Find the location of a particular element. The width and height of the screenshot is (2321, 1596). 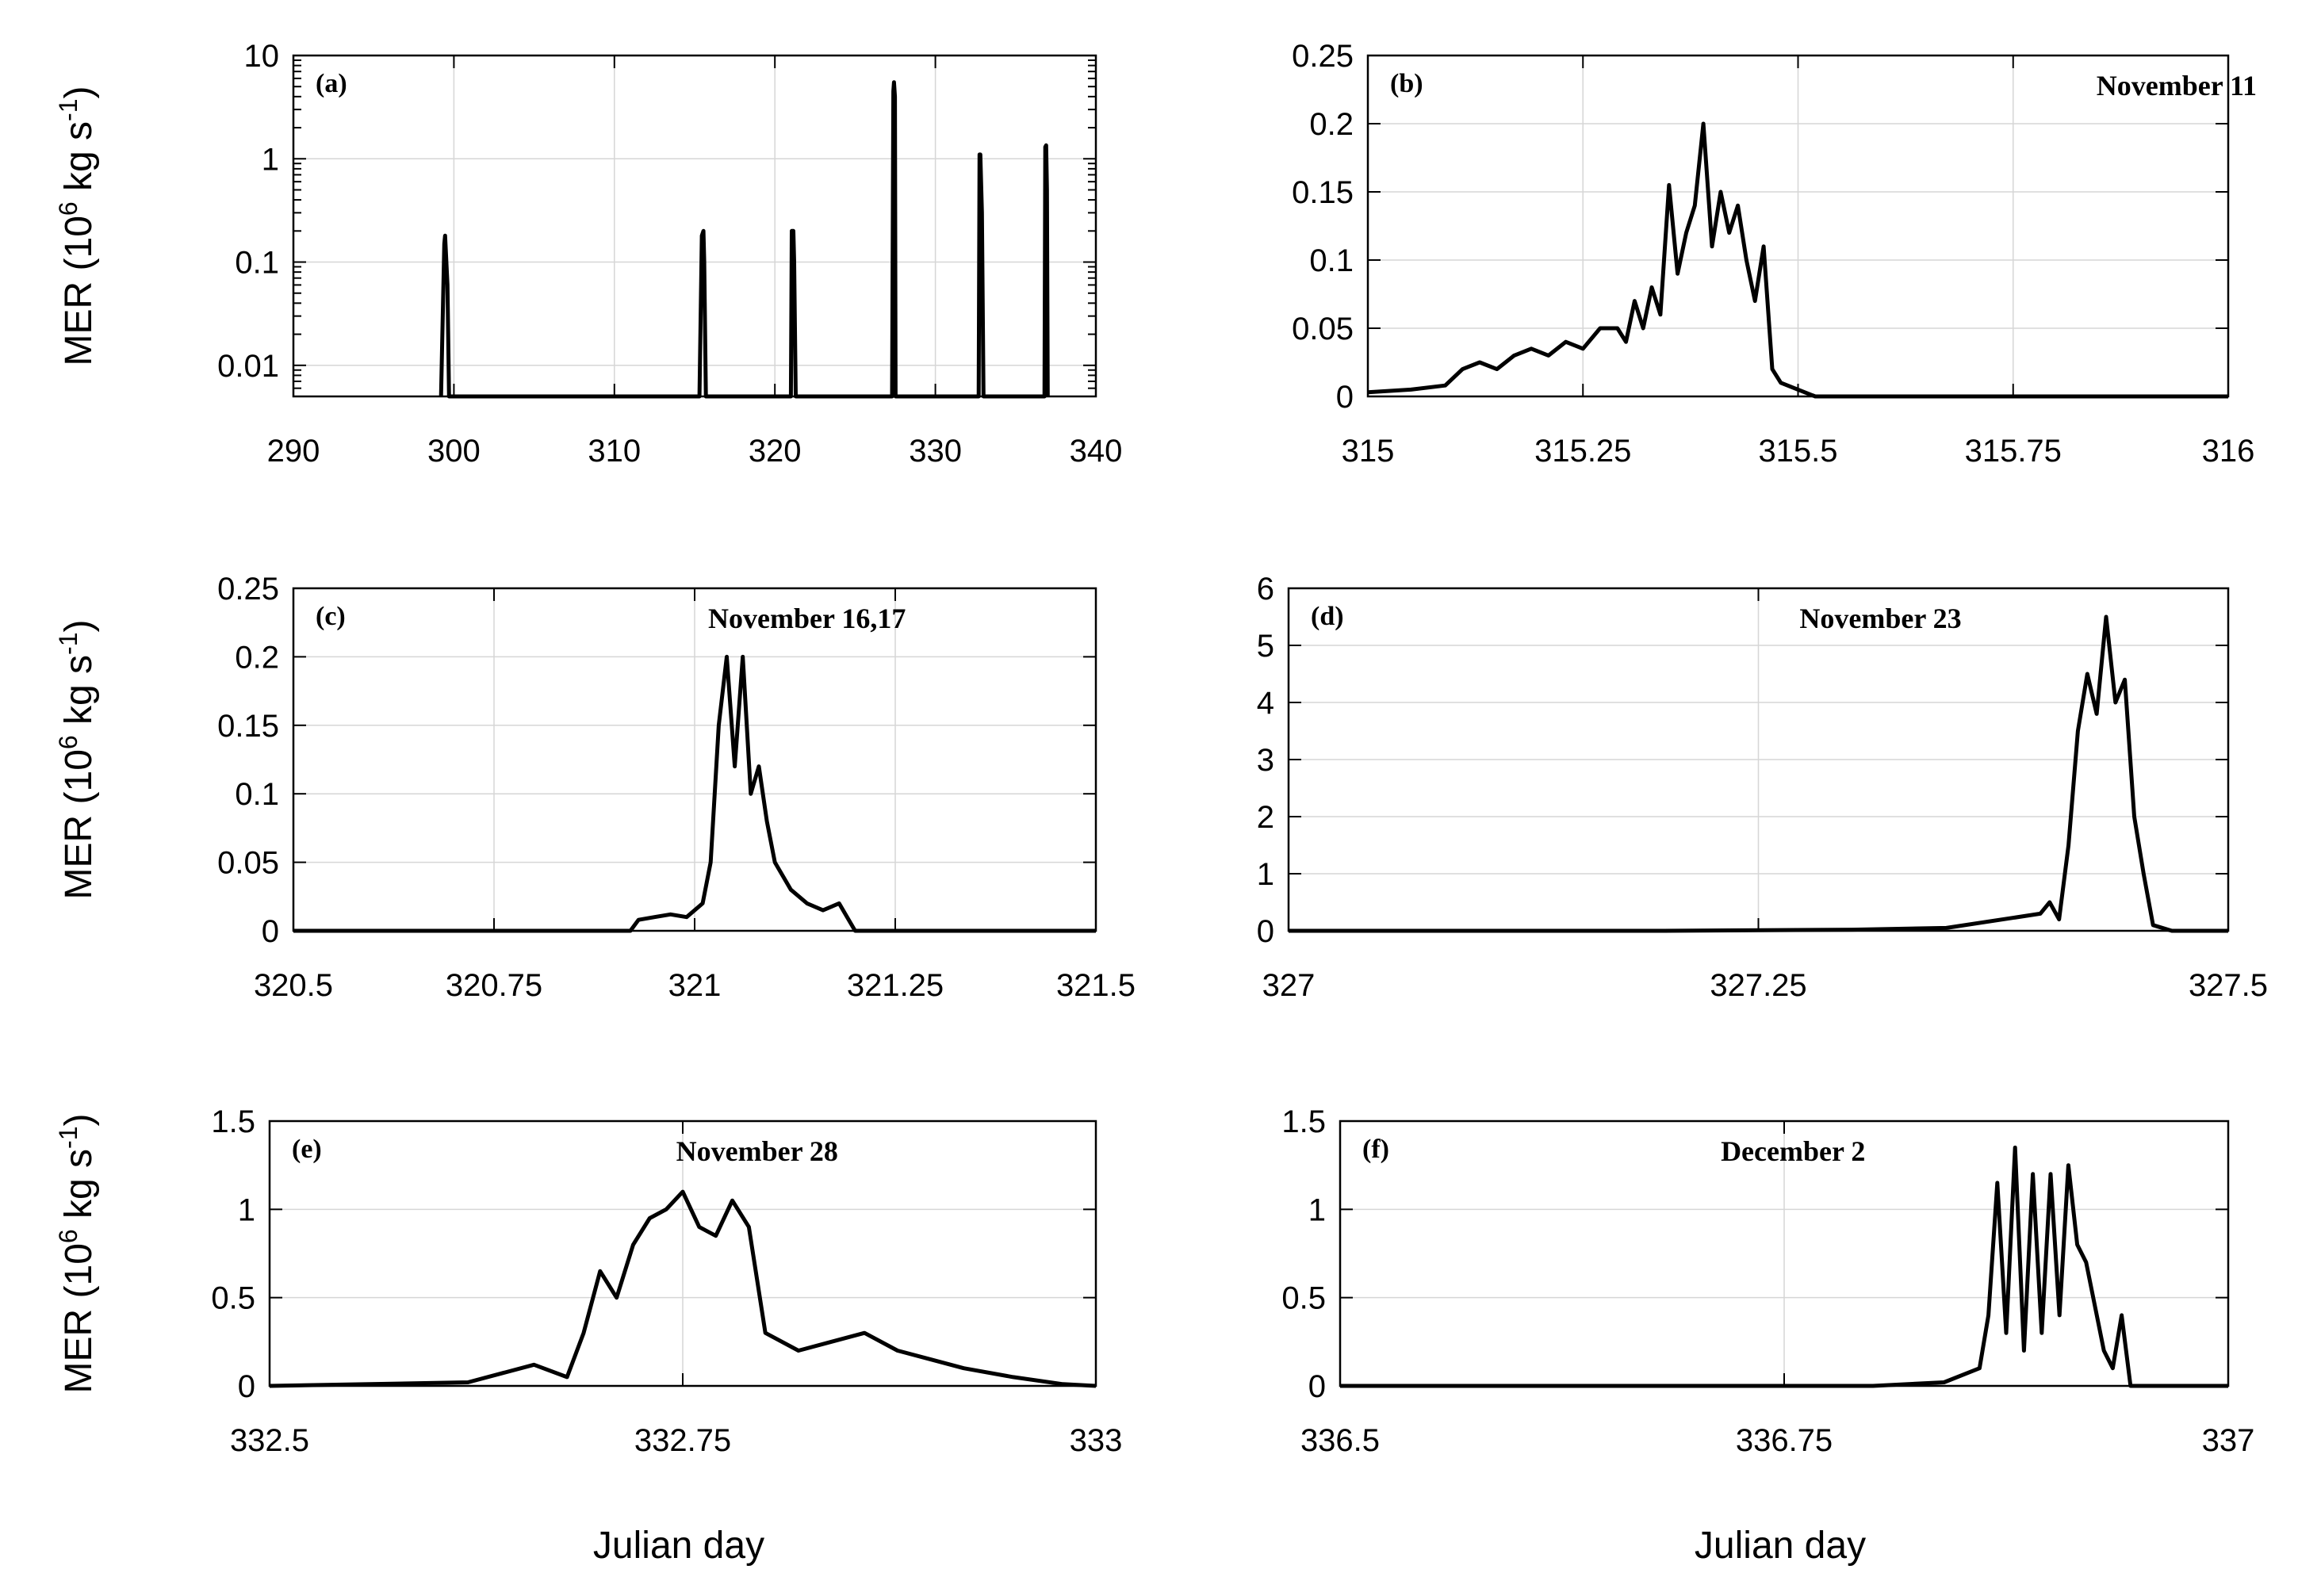

x-tick-label: 320.5 is located at coordinates (293, 985).